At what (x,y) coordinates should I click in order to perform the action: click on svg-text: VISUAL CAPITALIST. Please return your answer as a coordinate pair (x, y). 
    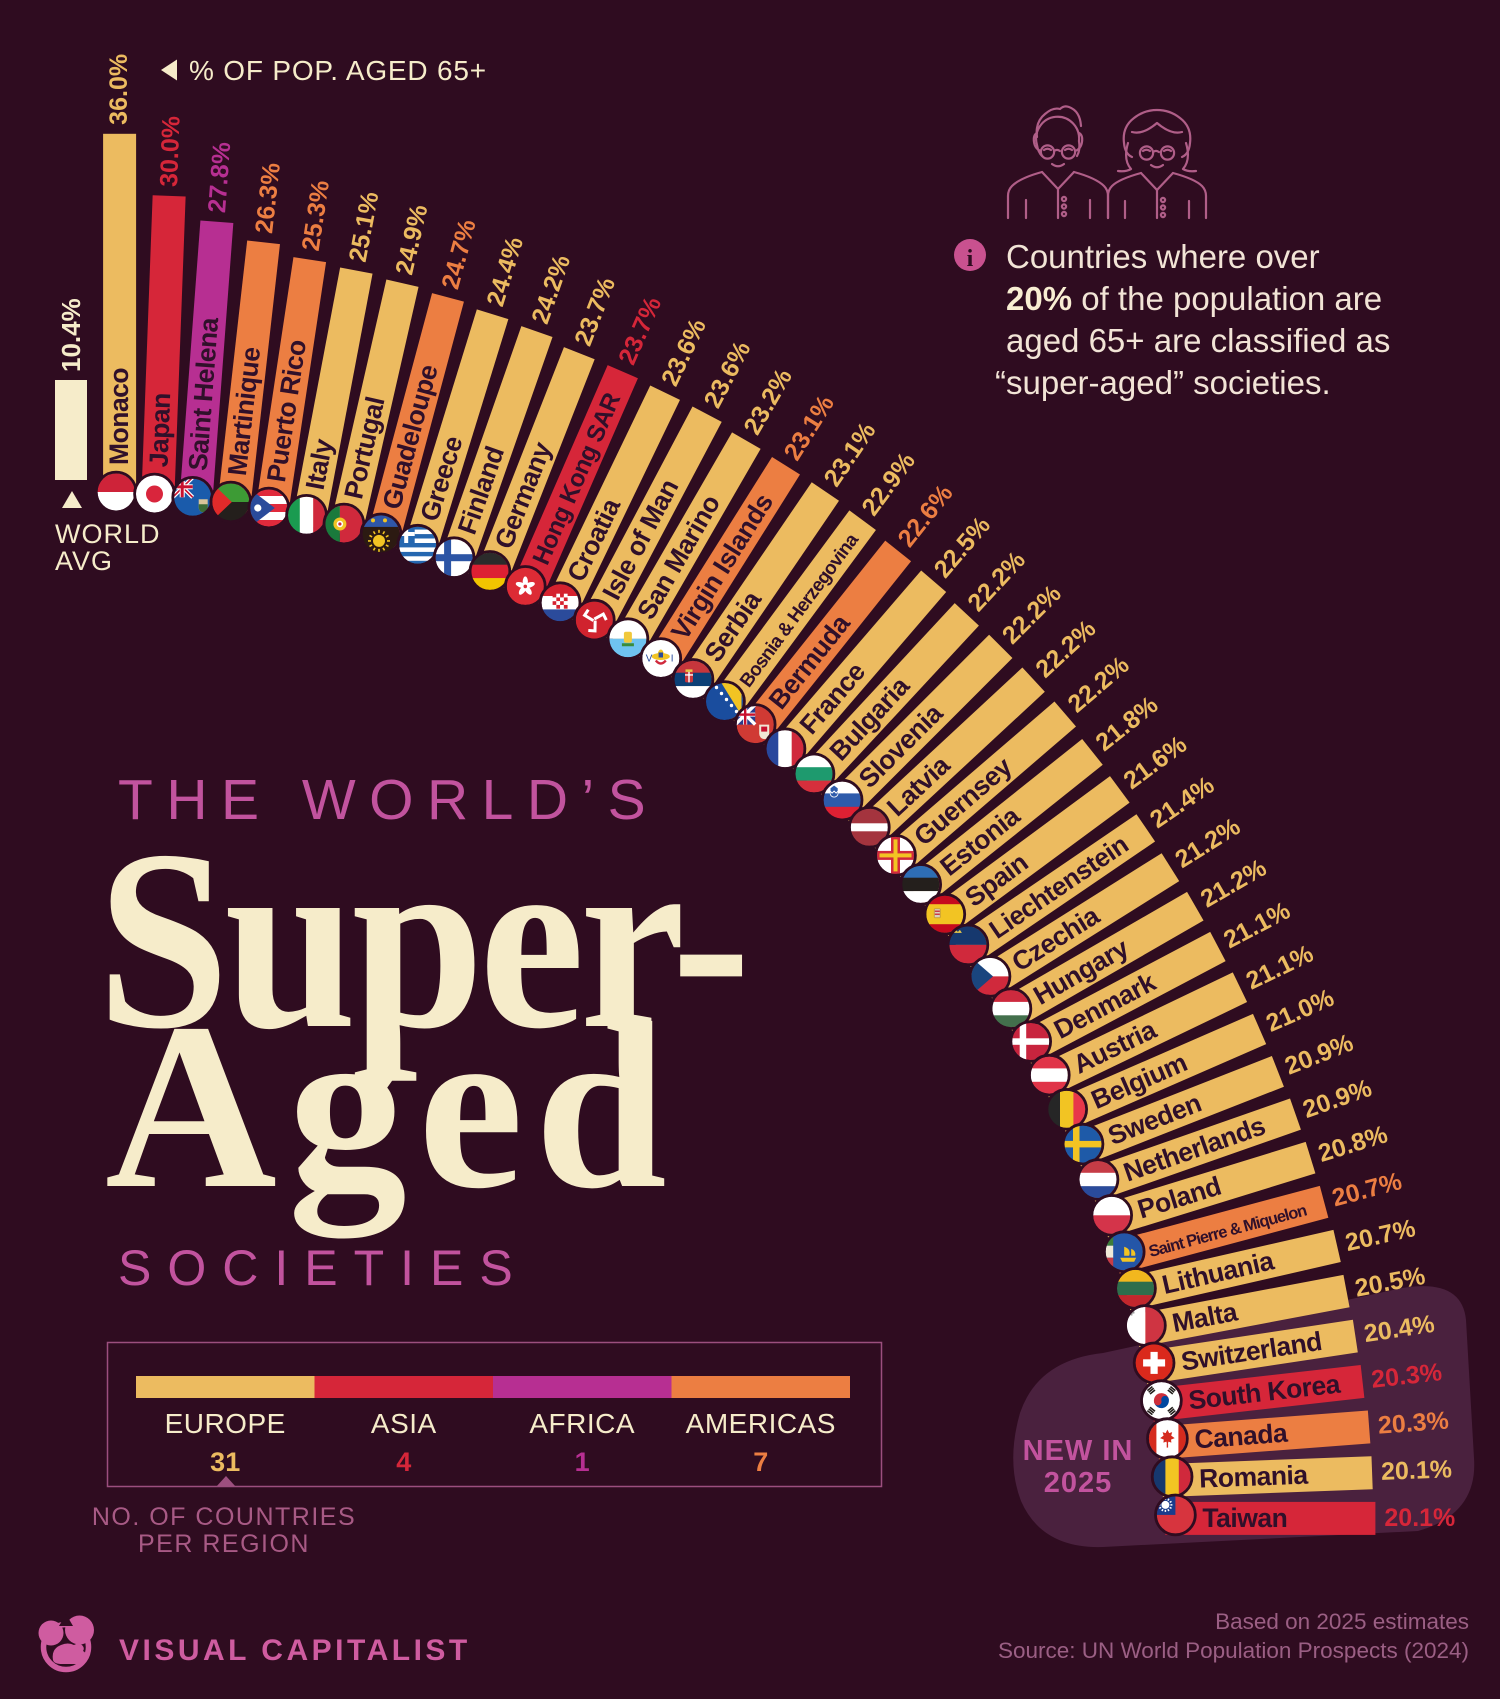
    Looking at the image, I should click on (295, 1650).